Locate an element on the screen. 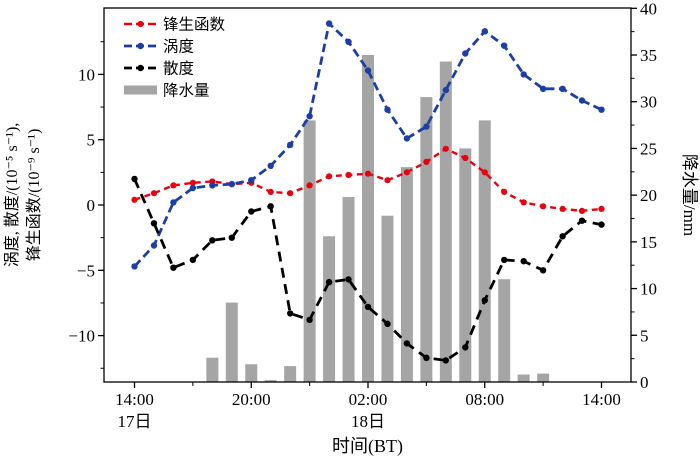 Image resolution: width=700 pixels, height=471 pixels. x-tick-label: 02:00 is located at coordinates (368, 399).